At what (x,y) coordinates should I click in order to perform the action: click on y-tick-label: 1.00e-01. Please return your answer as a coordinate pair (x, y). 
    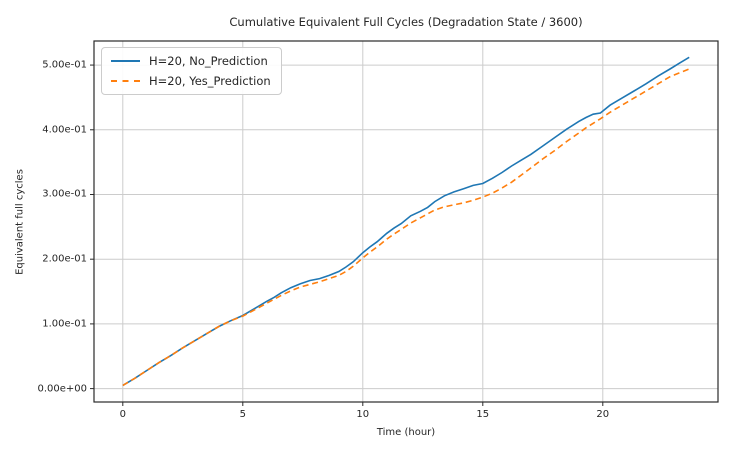
    Looking at the image, I should click on (64, 324).